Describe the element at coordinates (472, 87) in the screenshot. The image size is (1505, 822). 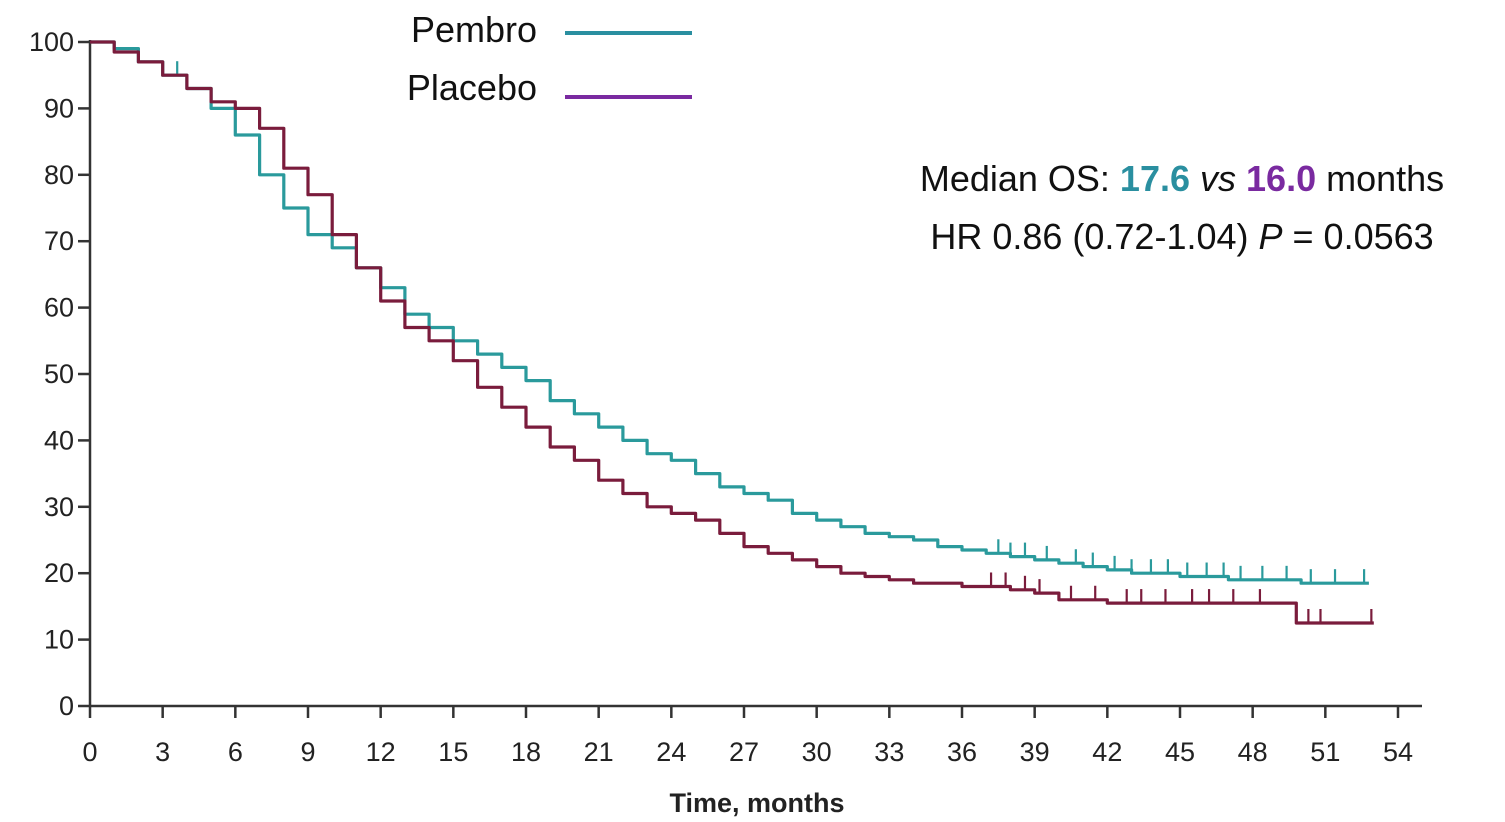
I see `legend-label-placebo: Placebo` at that location.